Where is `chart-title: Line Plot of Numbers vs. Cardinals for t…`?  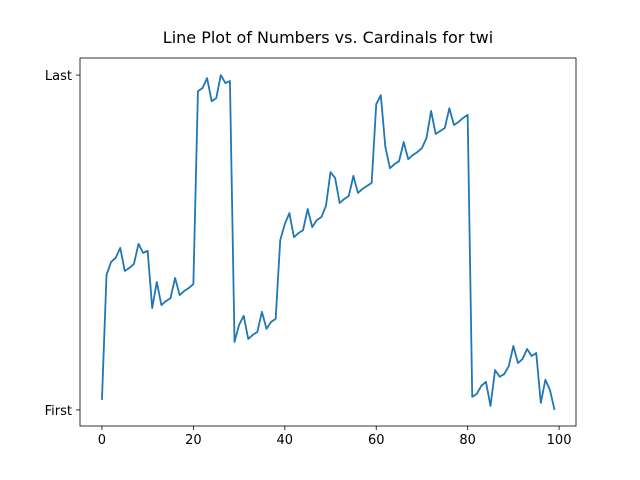
chart-title: Line Plot of Numbers vs. Cardinals for t… is located at coordinates (328, 37).